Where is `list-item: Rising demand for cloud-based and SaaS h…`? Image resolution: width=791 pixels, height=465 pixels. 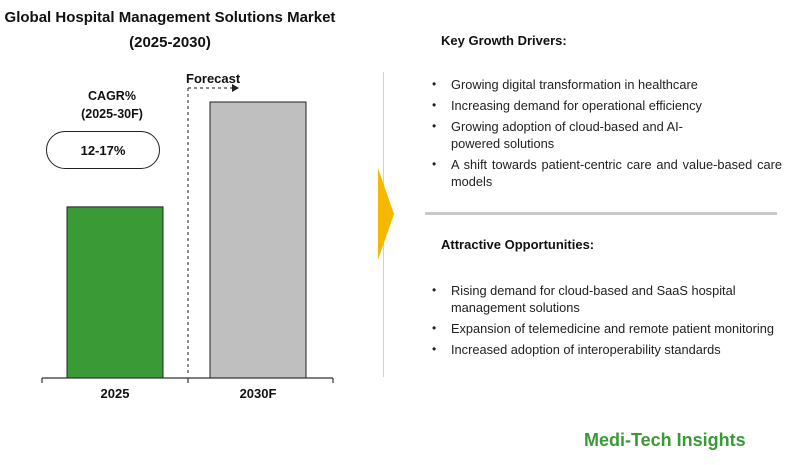
list-item: Rising demand for cloud-based and SaaS h… is located at coordinates (606, 299).